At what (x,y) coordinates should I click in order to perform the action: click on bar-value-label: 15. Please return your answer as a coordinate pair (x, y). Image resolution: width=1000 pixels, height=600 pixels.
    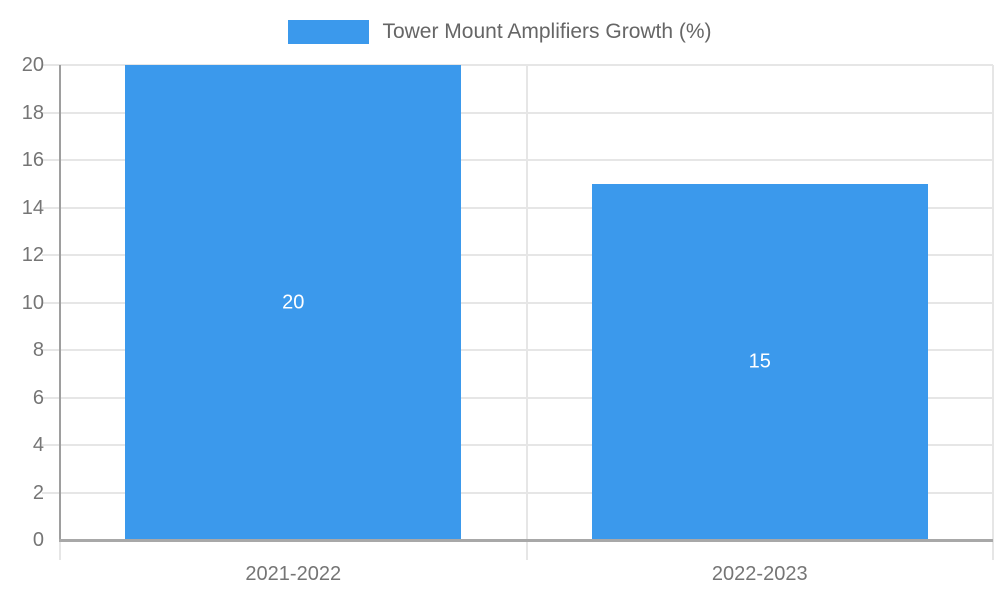
    Looking at the image, I should click on (759, 361).